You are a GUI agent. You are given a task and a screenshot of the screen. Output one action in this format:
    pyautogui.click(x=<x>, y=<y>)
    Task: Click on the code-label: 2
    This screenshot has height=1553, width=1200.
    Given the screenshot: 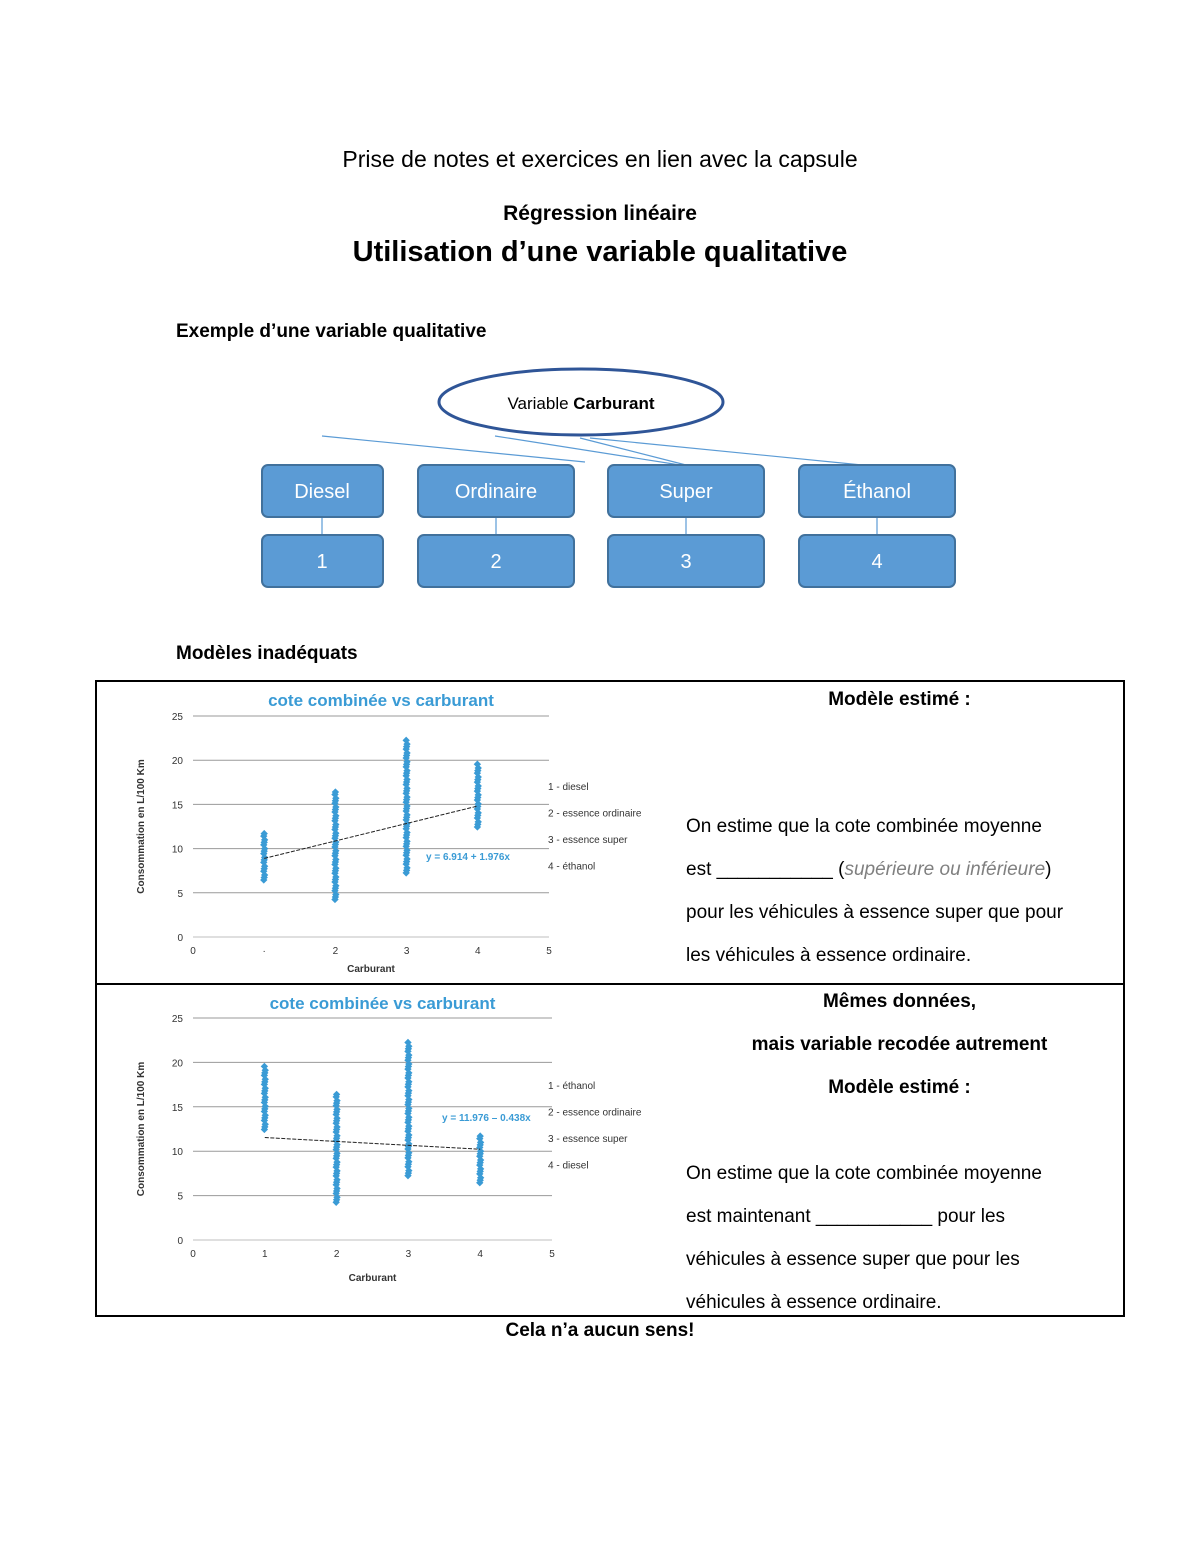 What is the action you would take?
    pyautogui.click(x=495, y=562)
    